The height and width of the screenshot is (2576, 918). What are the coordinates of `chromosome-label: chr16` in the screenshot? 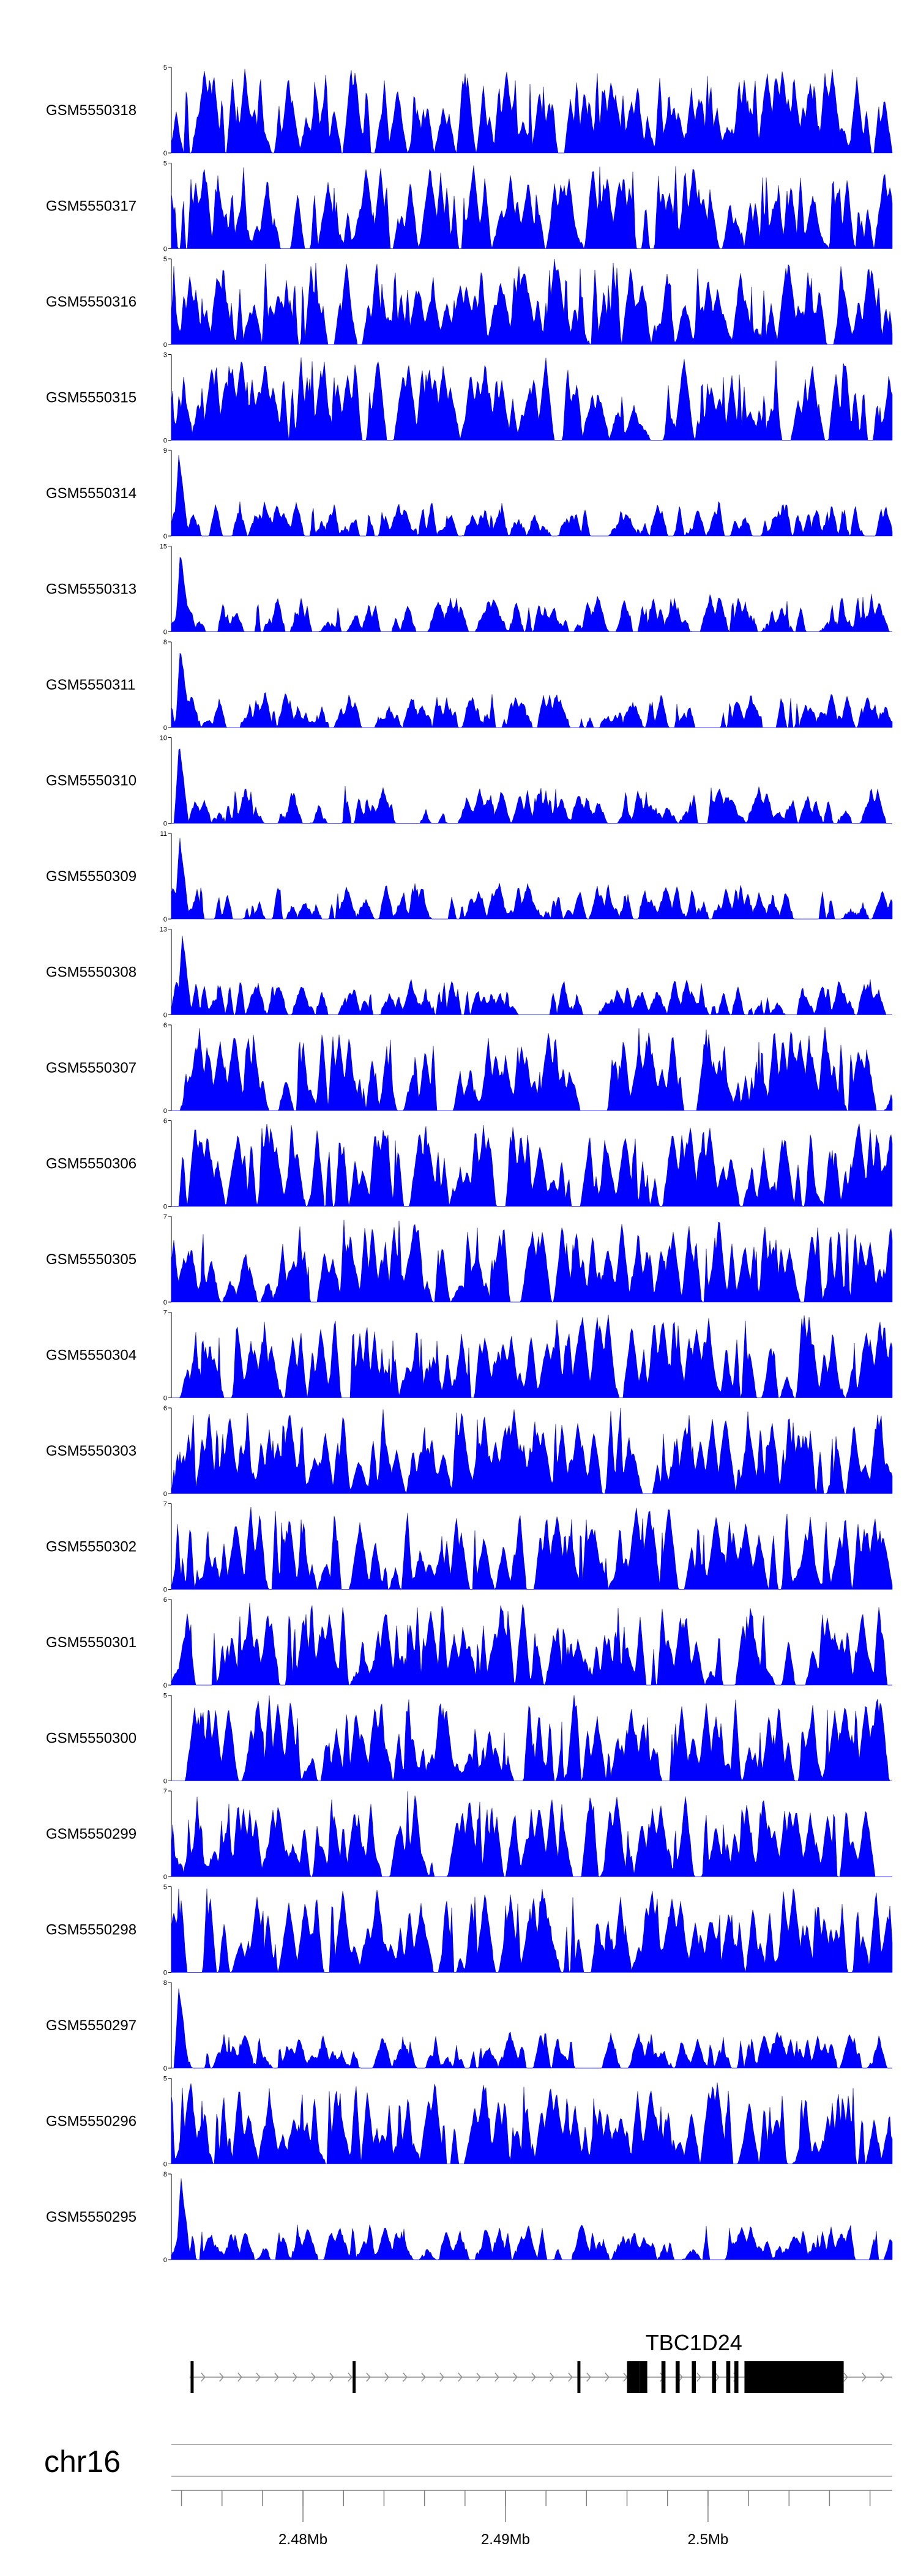 It's located at (82, 2461).